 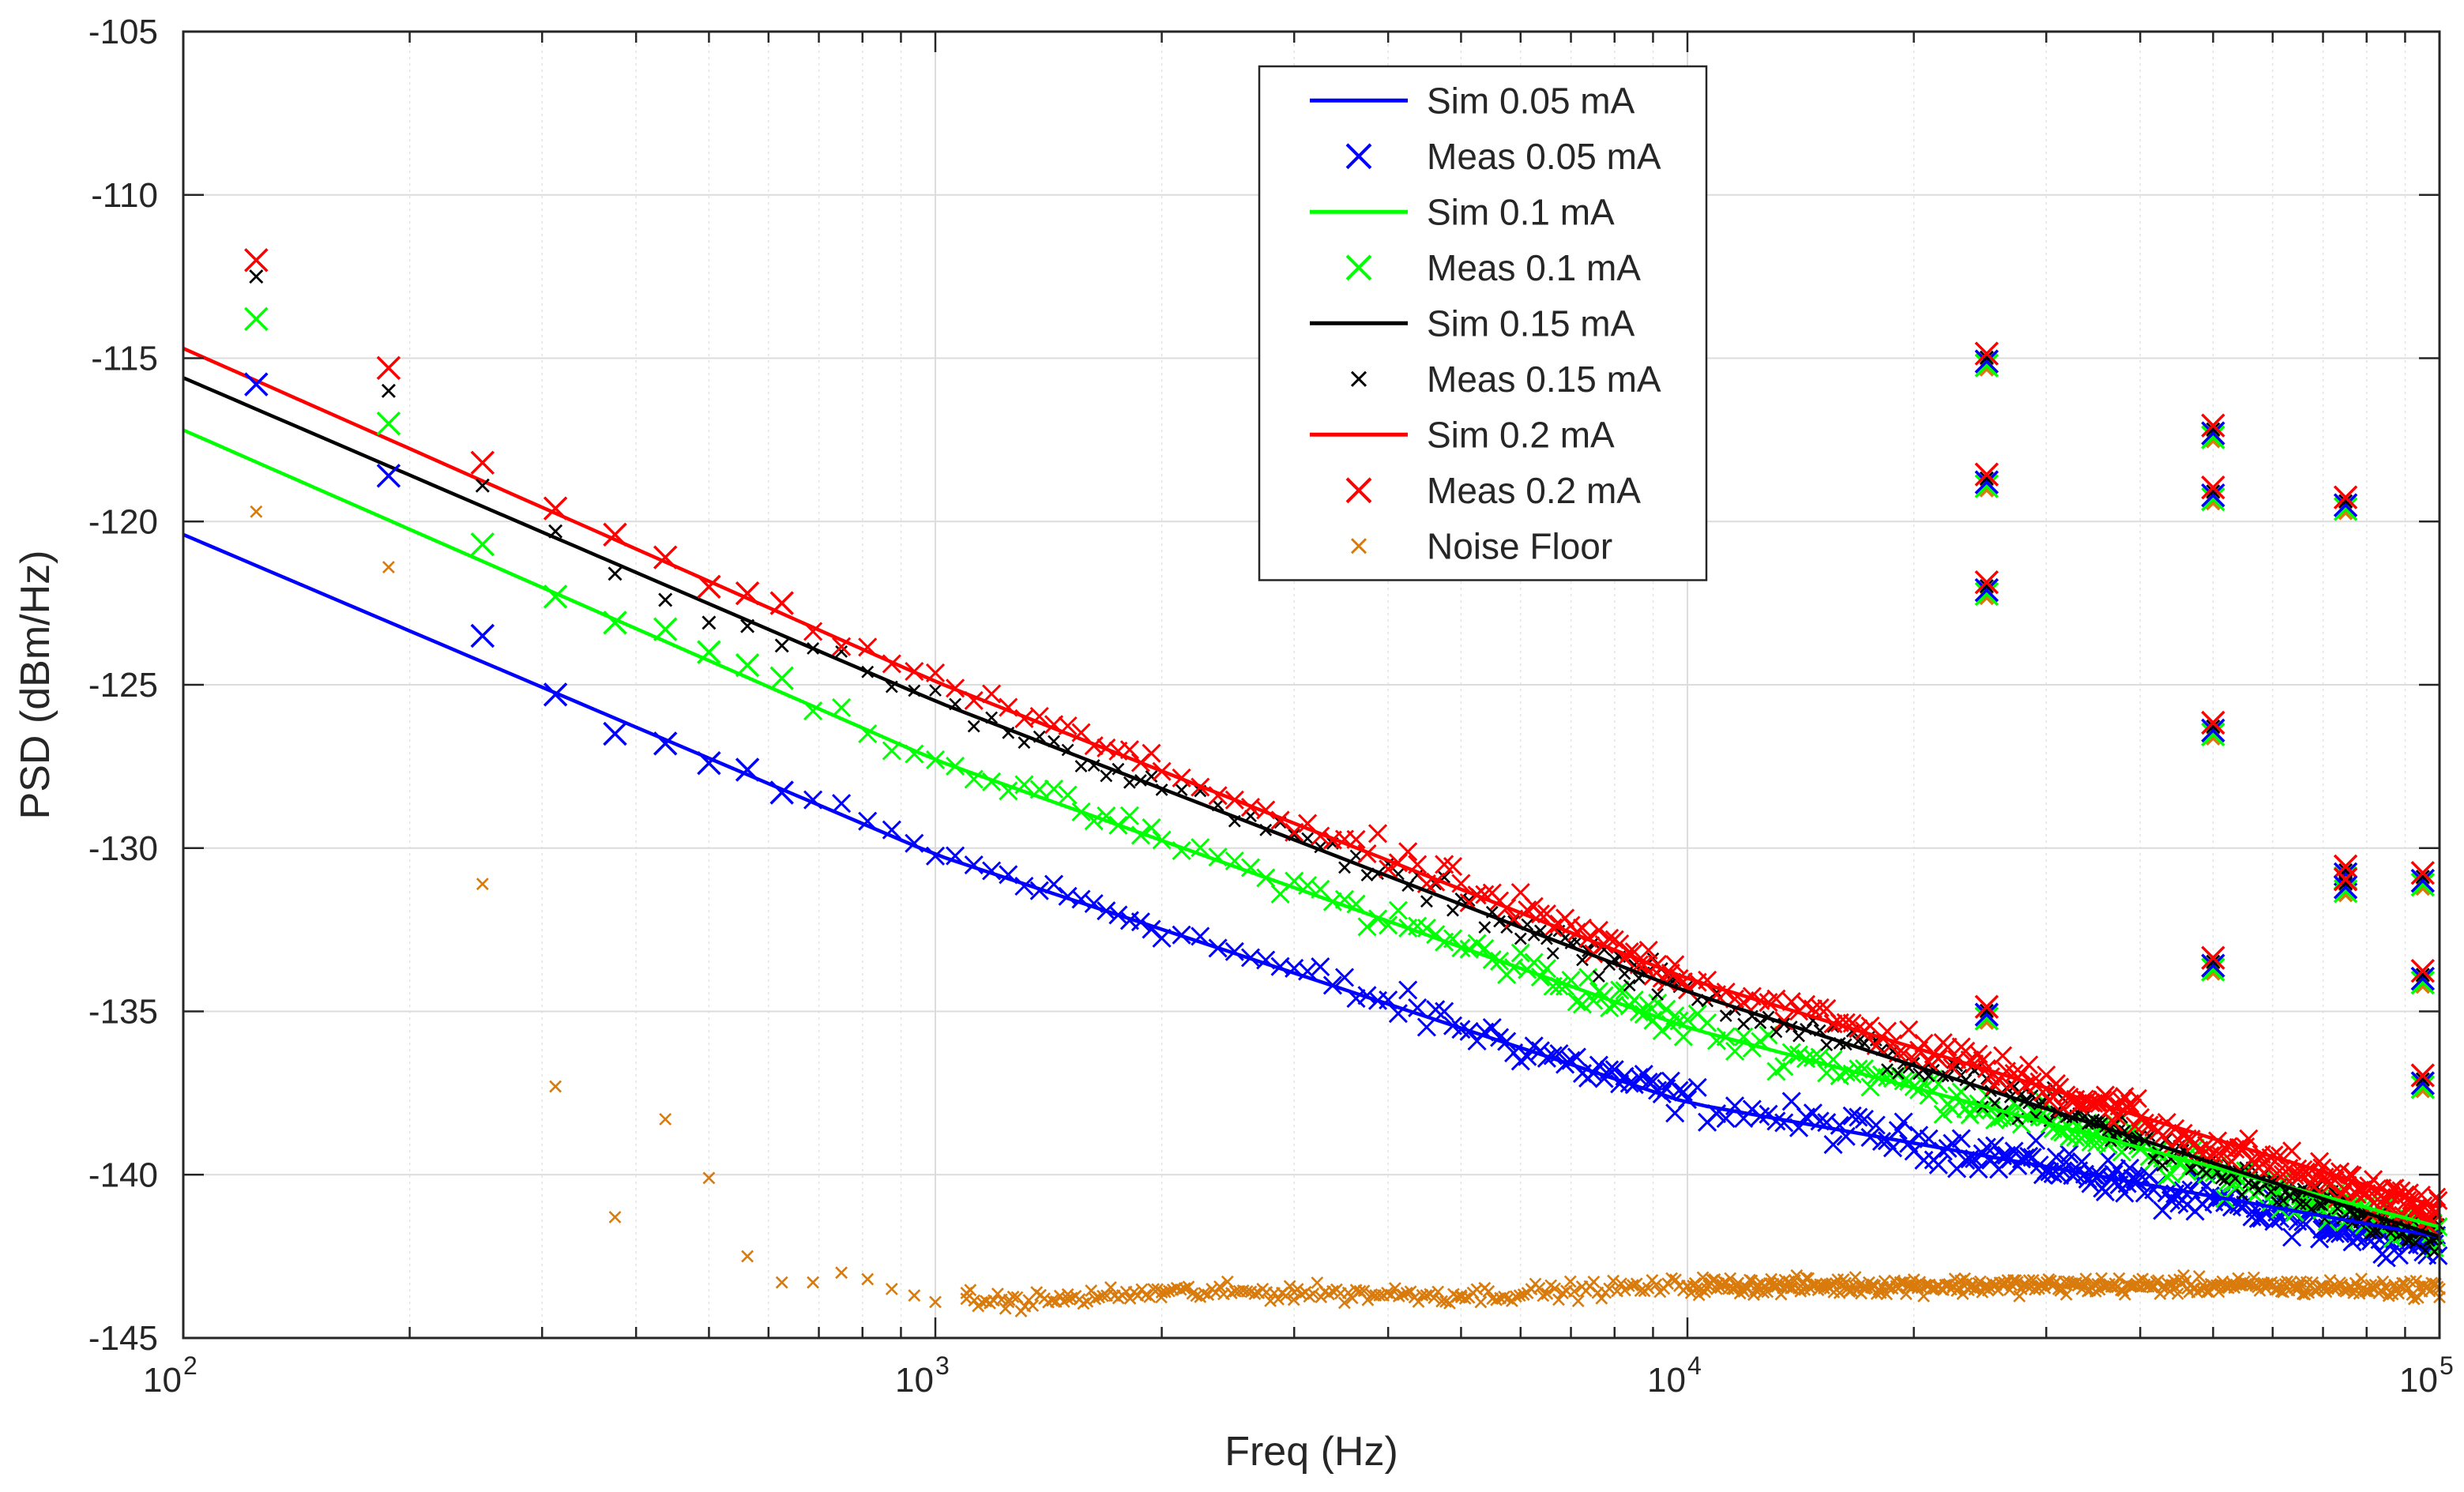 I want to click on legend-entry: Meas 0.15 mA, so click(x=1505, y=379).